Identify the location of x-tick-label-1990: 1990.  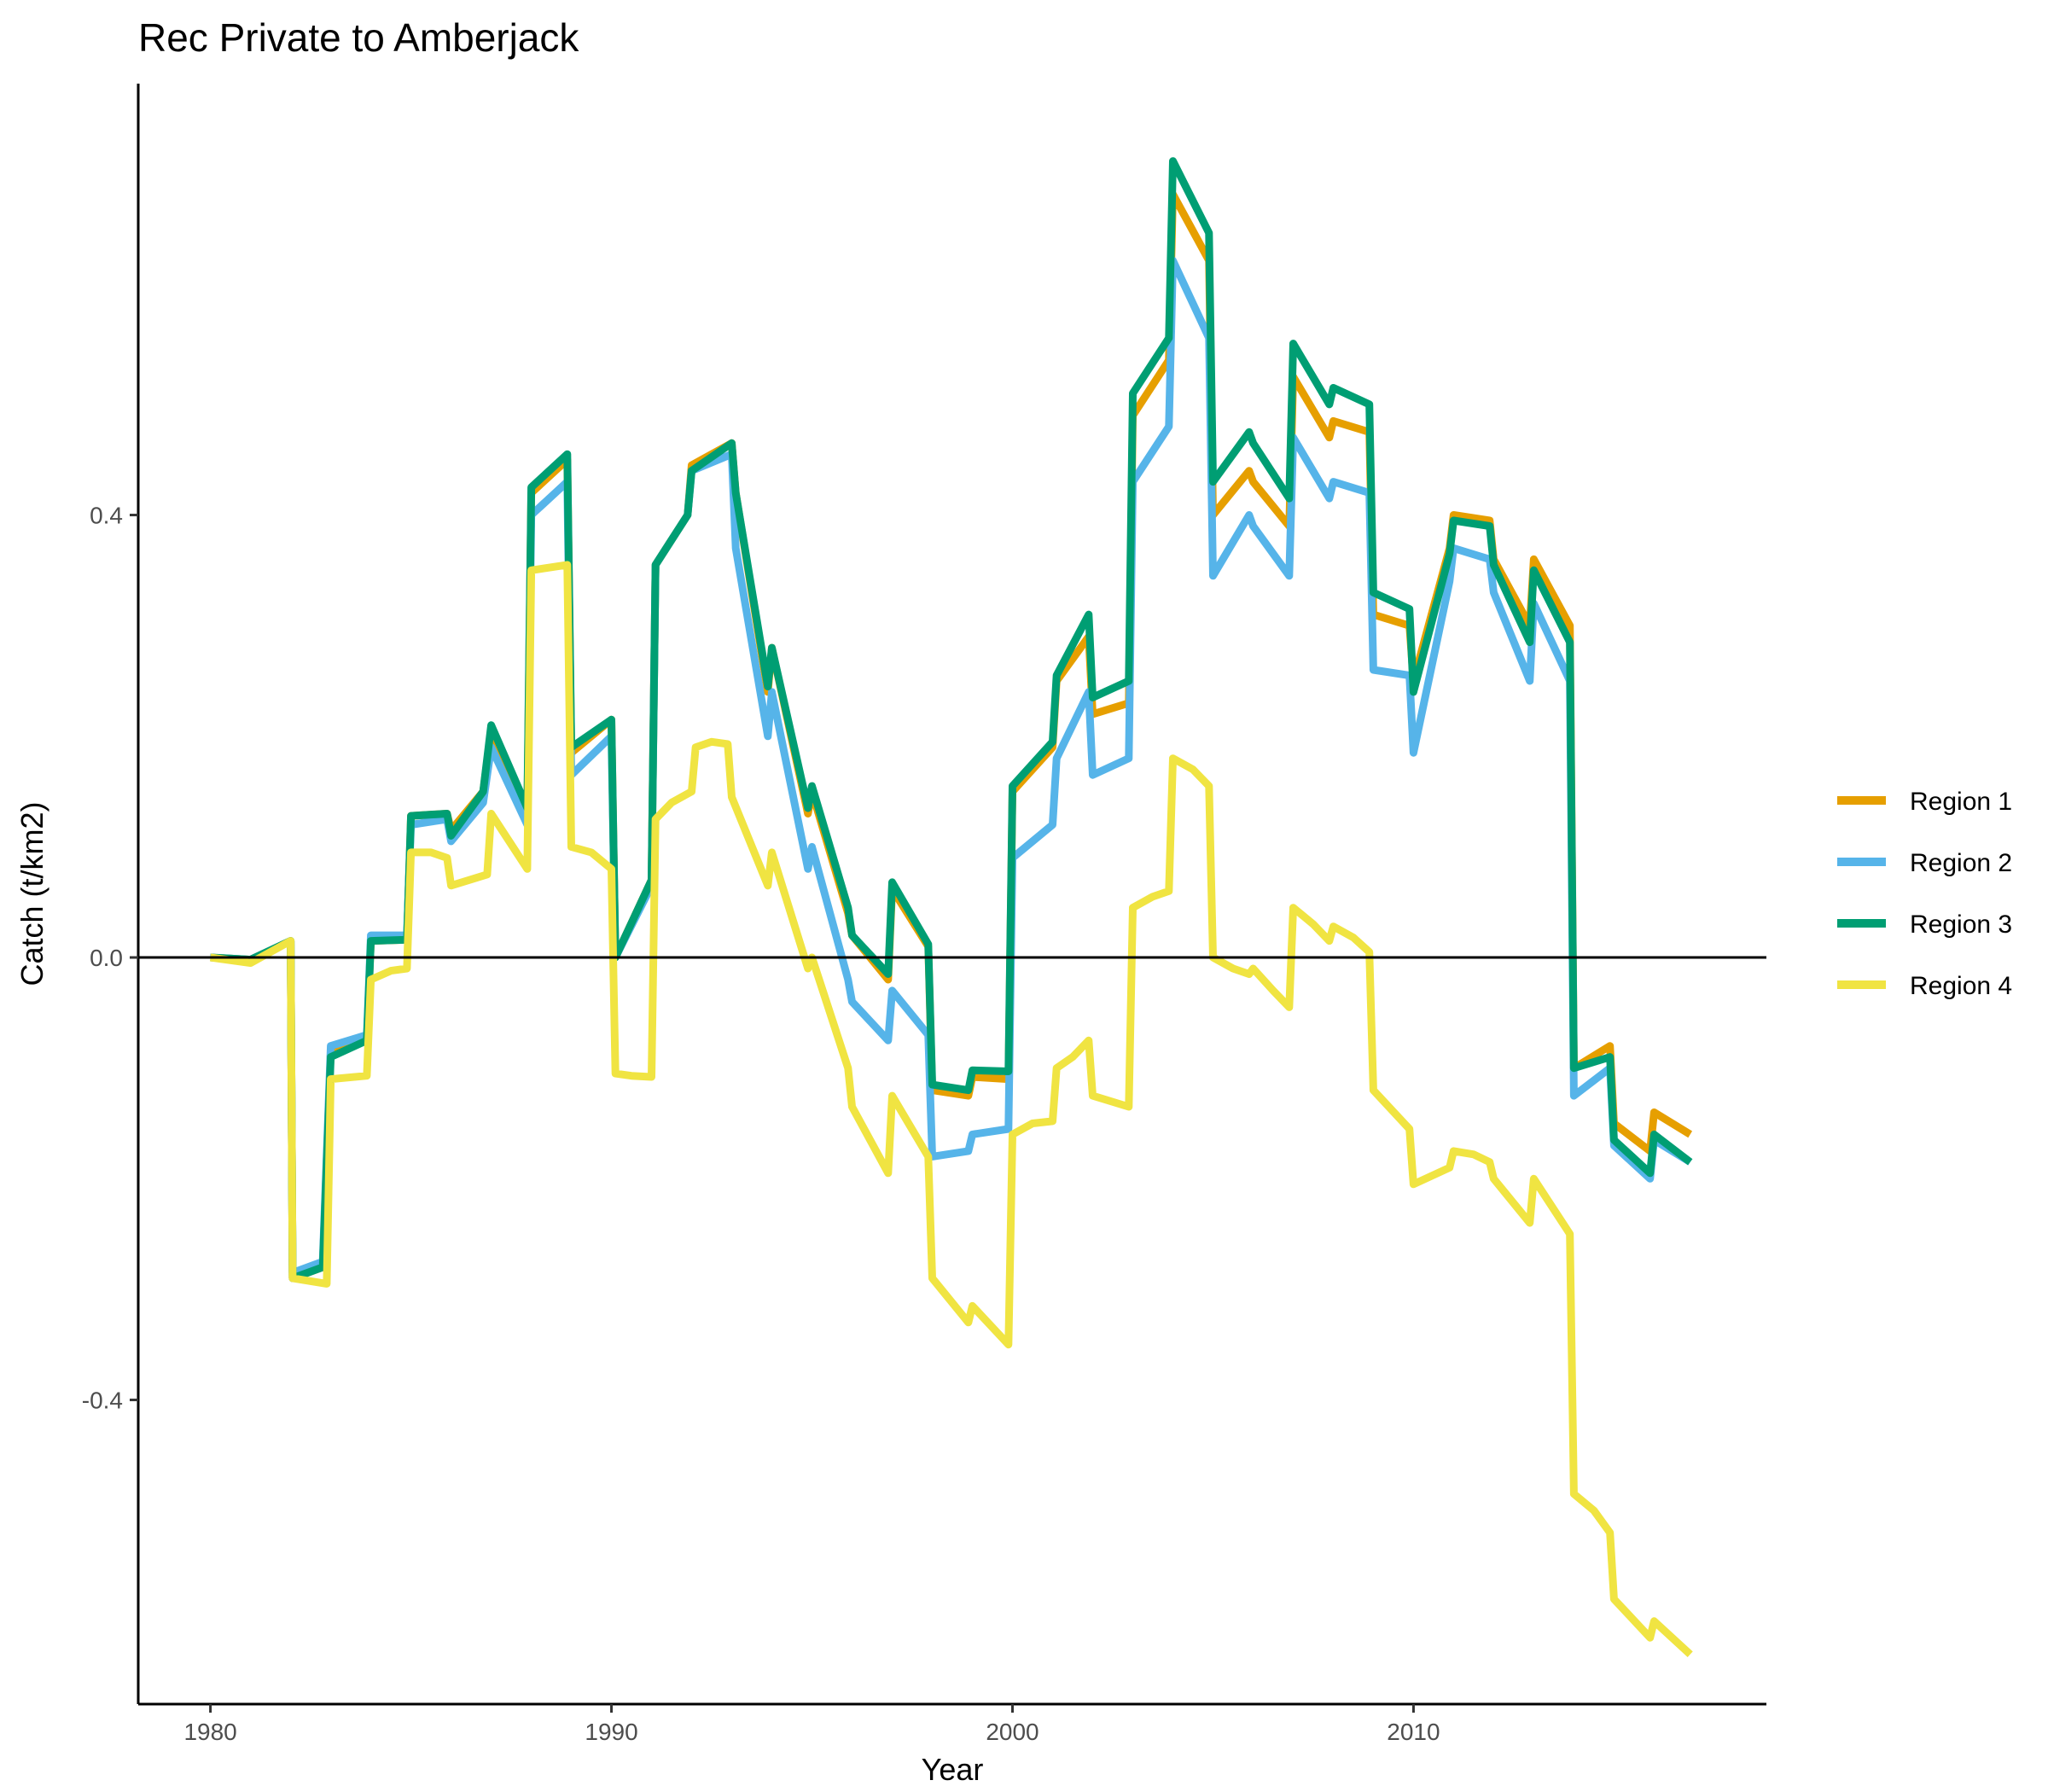
(611, 1732).